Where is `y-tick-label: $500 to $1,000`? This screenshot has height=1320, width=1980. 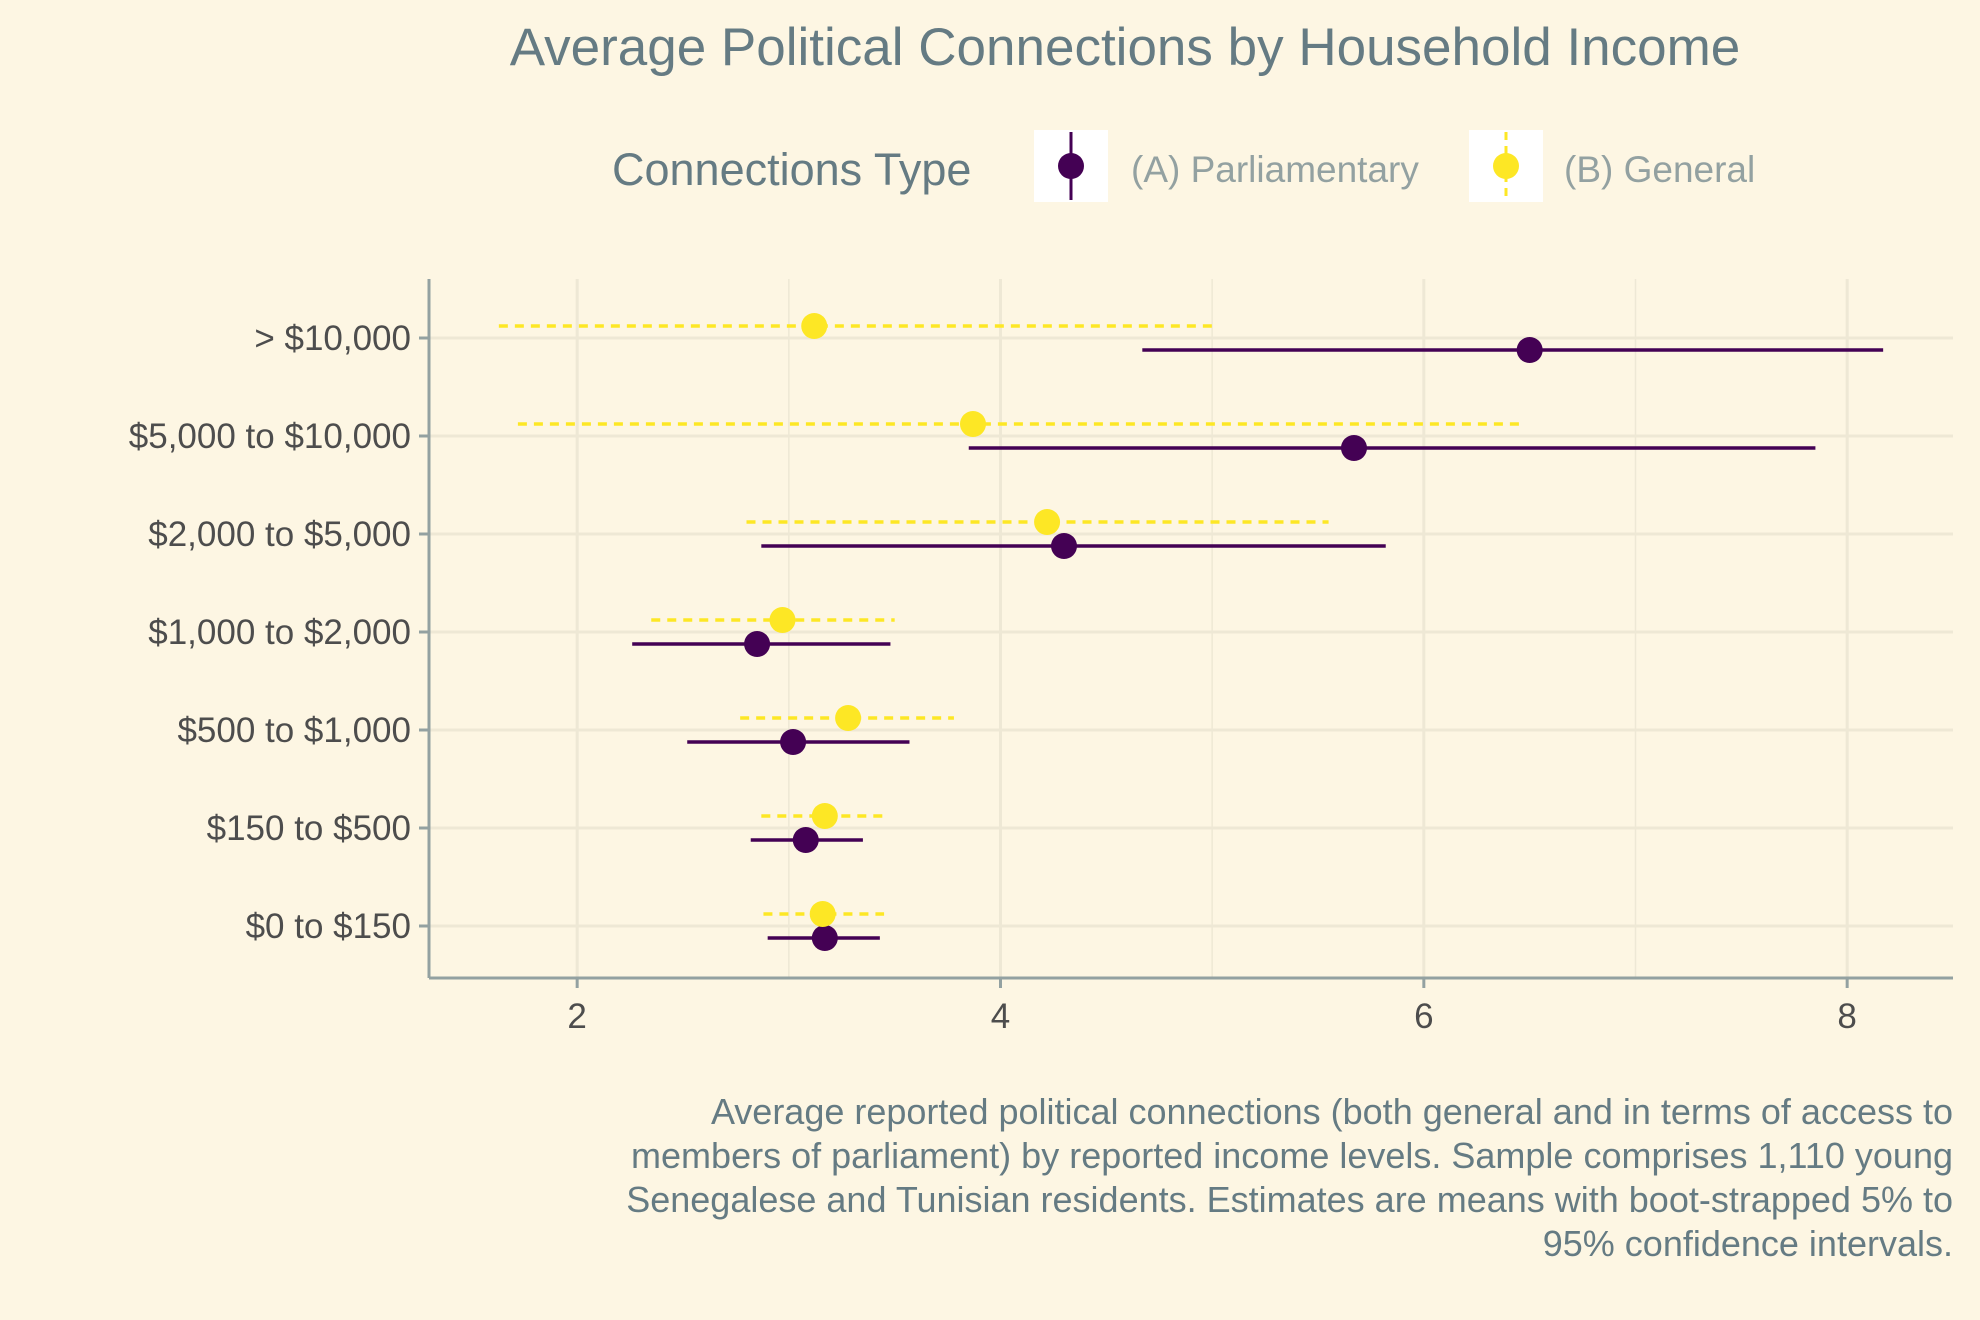
y-tick-label: $500 to $1,000 is located at coordinates (294, 730).